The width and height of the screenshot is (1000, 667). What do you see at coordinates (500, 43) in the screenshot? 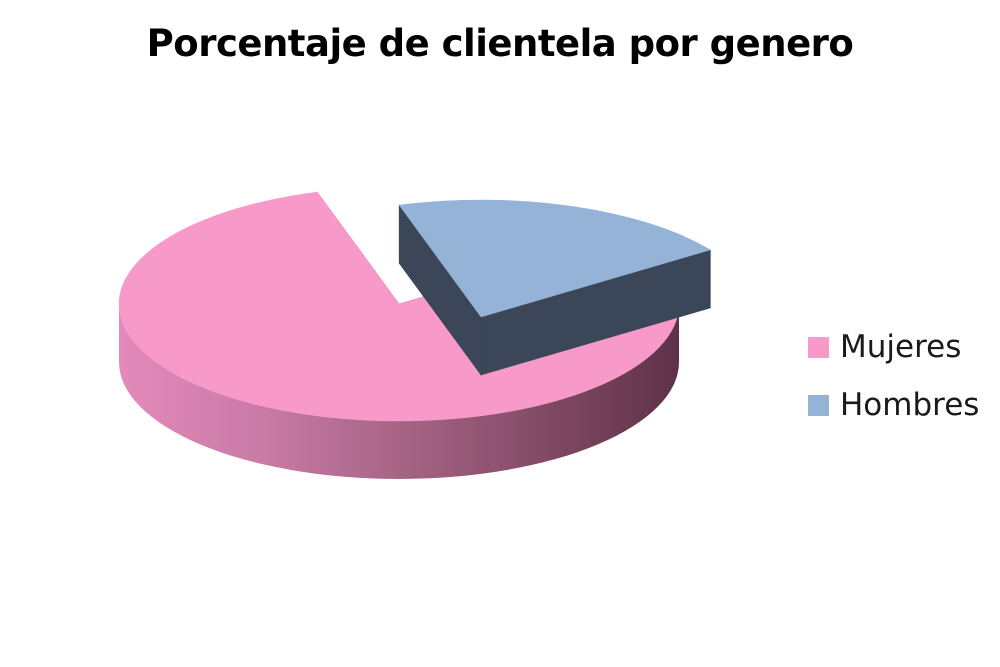
I see `chart-title: Porcentaje de clientela por genero` at bounding box center [500, 43].